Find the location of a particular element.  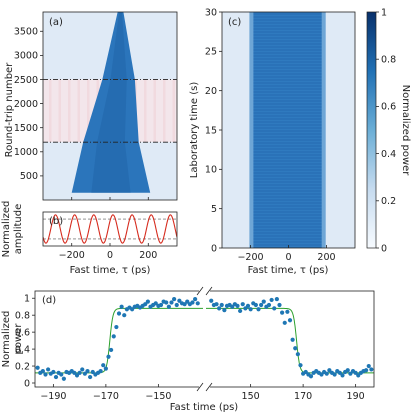

x-tick-label: −170 is located at coordinates (106, 396).